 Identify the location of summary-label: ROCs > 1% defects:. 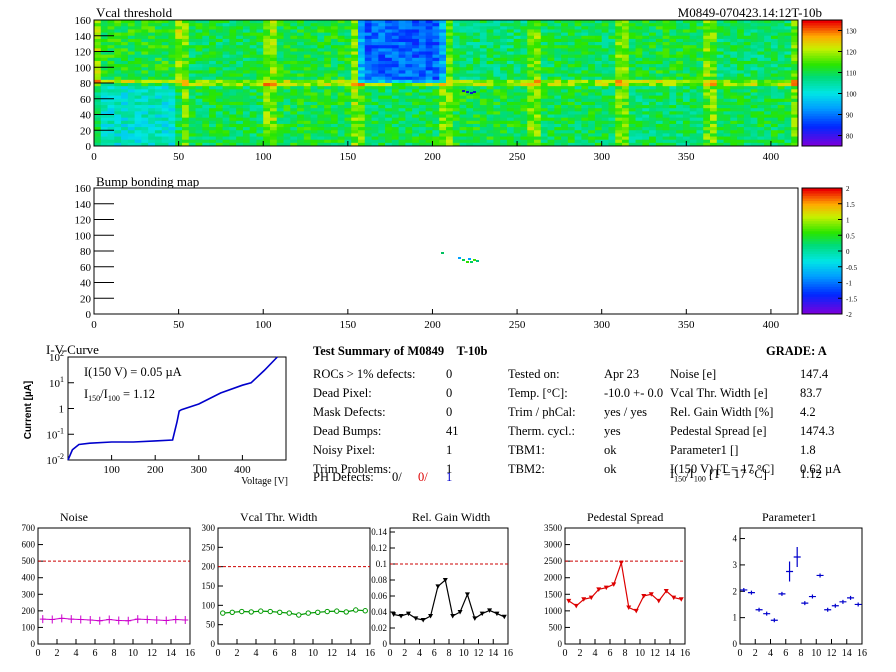
(364, 374).